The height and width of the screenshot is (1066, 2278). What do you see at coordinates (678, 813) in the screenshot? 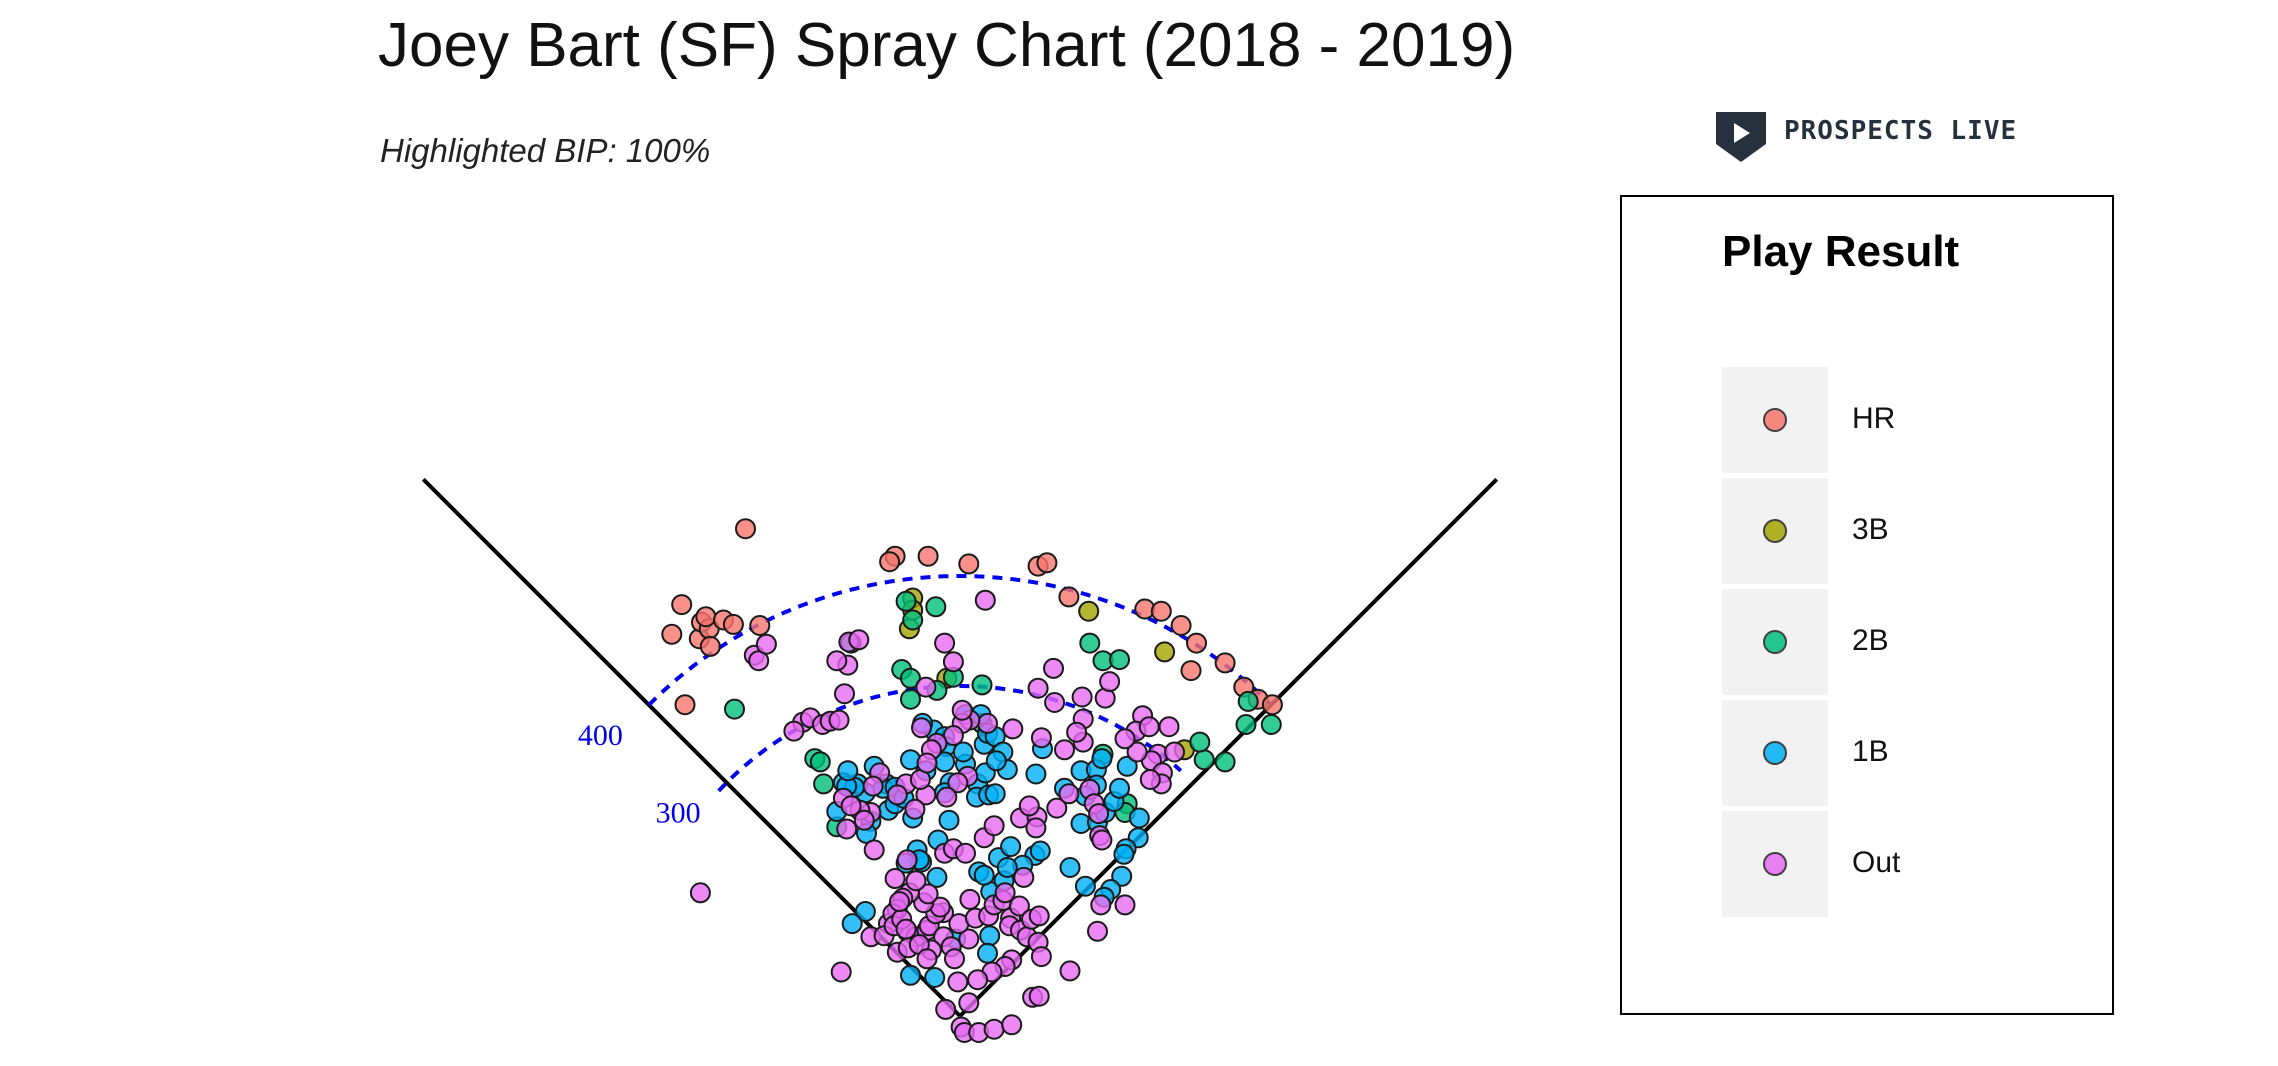
I see `distance-label-300: 300` at bounding box center [678, 813].